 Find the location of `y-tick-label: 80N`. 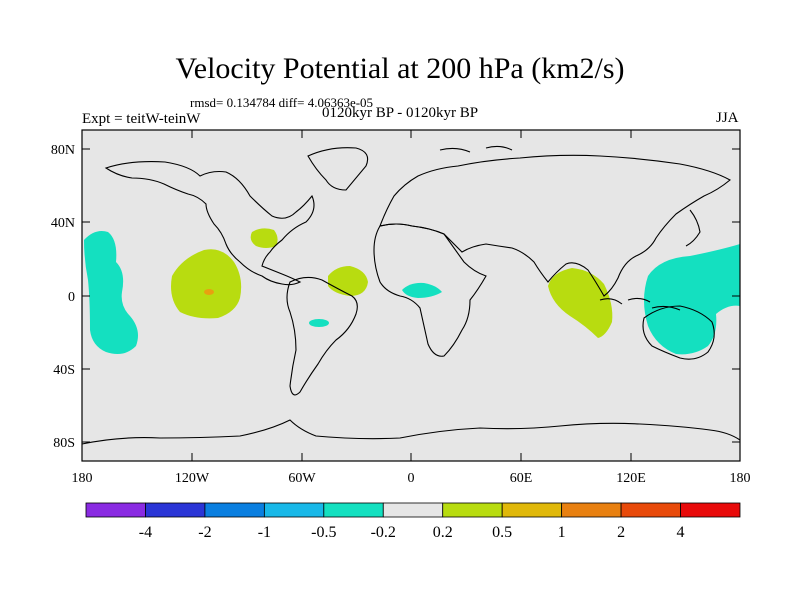

y-tick-label: 80N is located at coordinates (63, 150).